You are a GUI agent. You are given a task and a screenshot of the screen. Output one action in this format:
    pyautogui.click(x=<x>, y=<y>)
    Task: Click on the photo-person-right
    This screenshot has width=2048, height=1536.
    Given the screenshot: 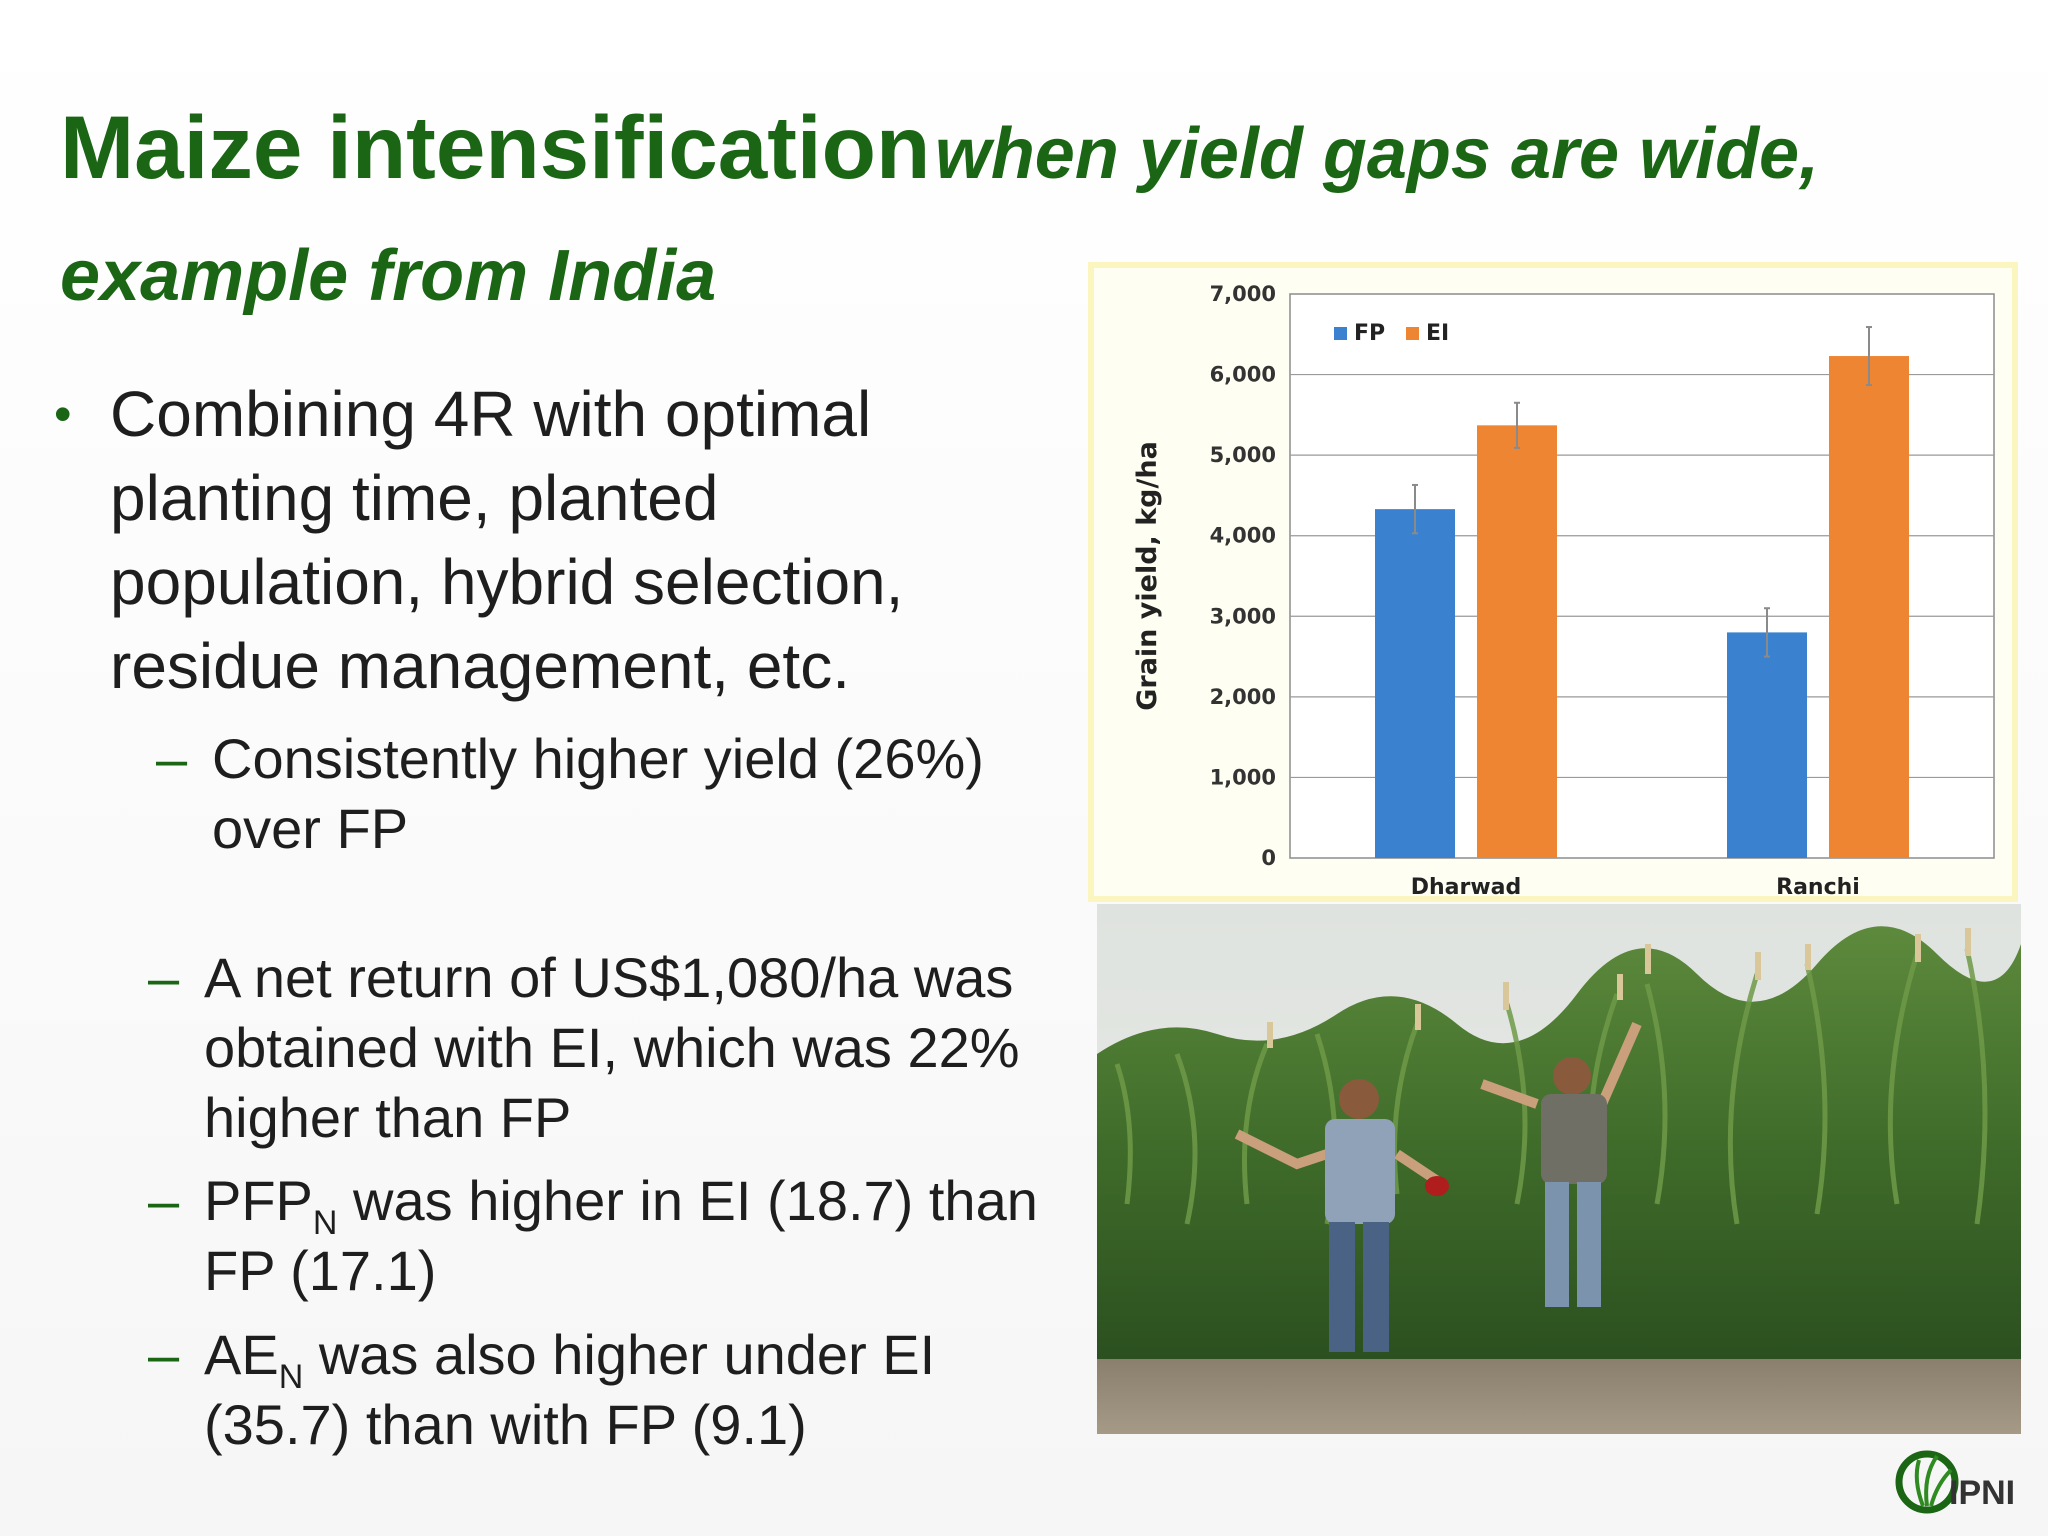 What is the action you would take?
    pyautogui.click(x=1561, y=1164)
    